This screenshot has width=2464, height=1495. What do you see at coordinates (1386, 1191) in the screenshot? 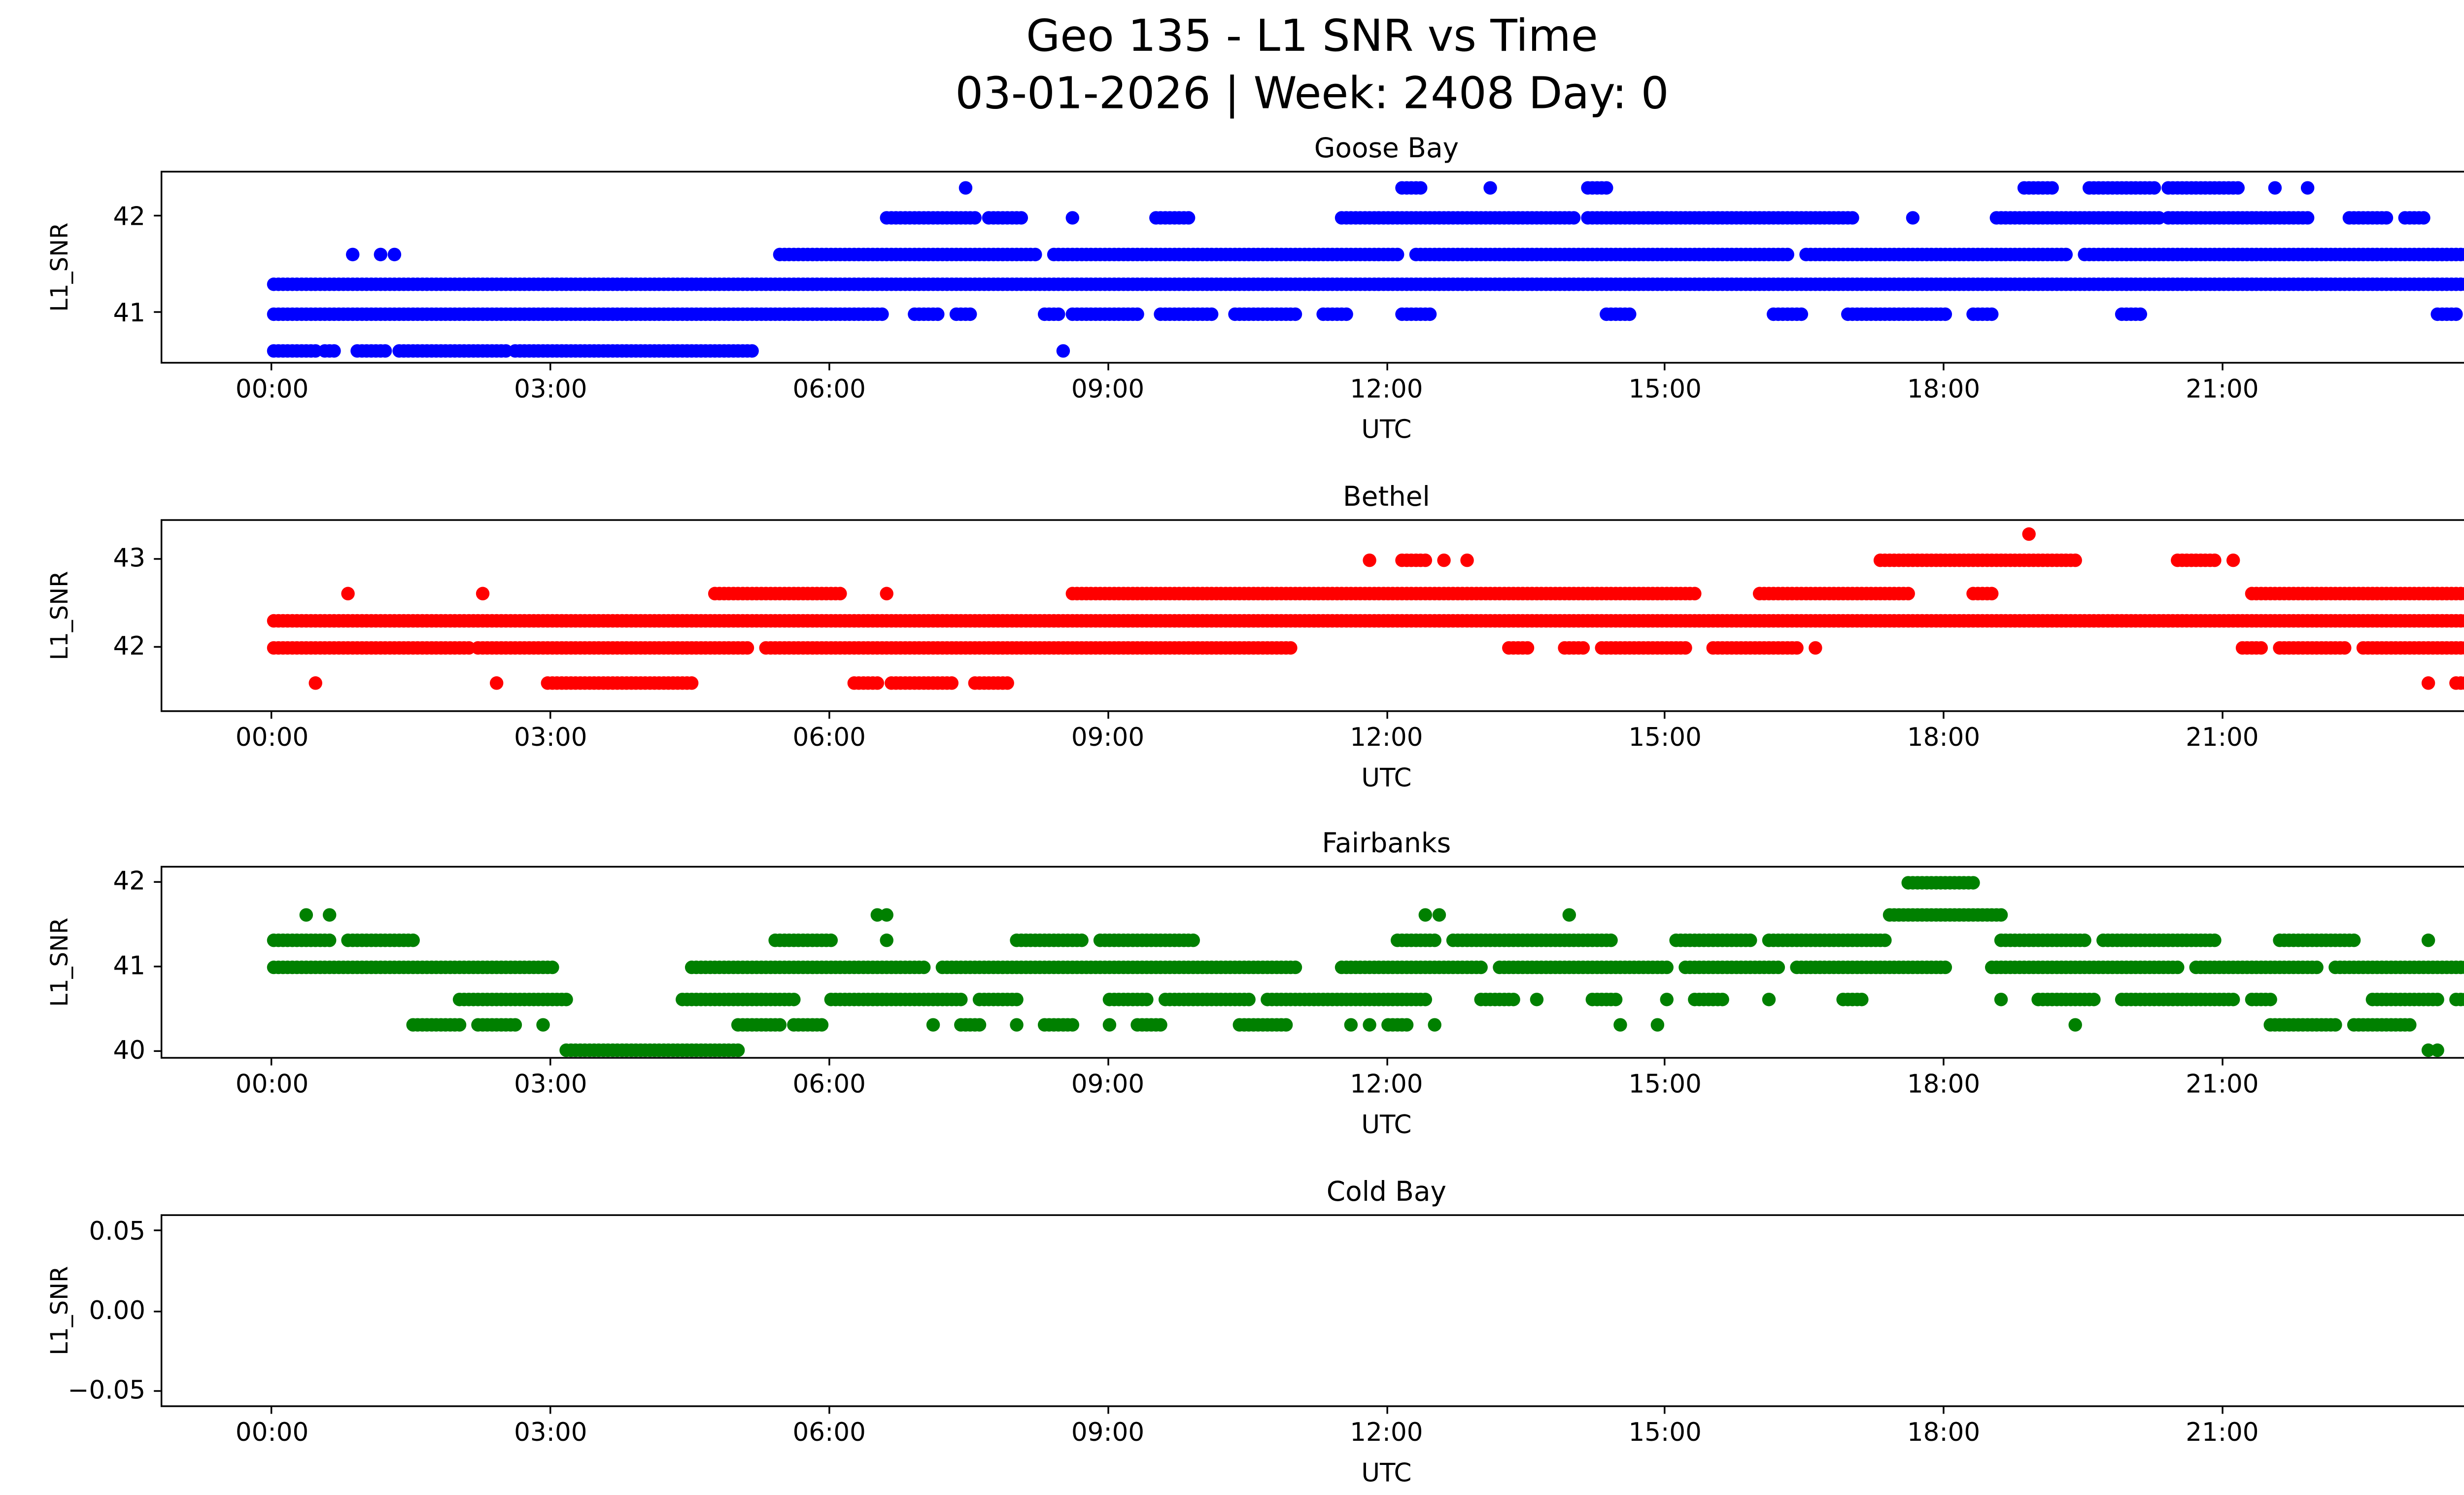
I see `subplot-title: Cold Bay` at bounding box center [1386, 1191].